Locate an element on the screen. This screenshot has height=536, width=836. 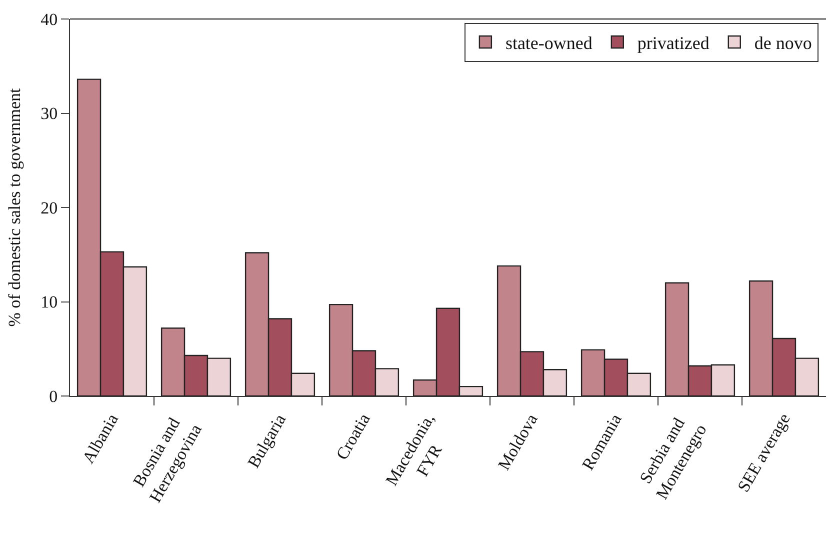
legend-label: state-owned is located at coordinates (548, 42).